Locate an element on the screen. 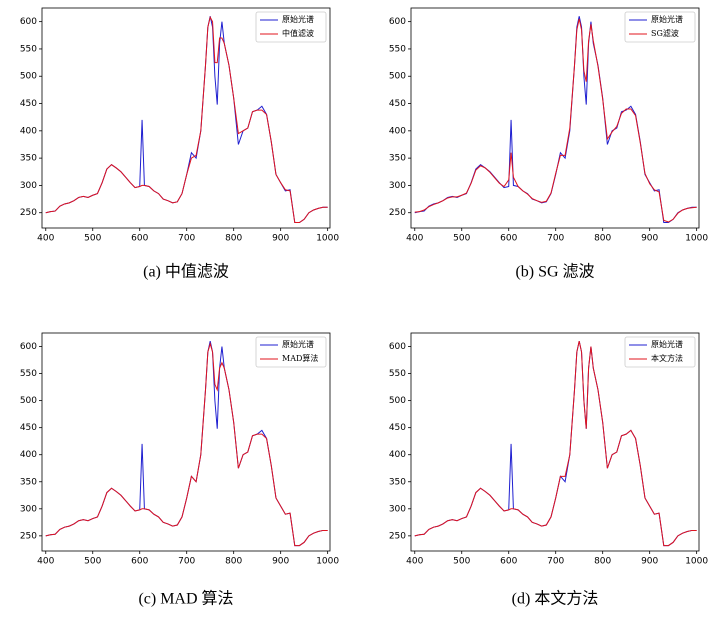 The height and width of the screenshot is (619, 715). legend-label: 本文方法 is located at coordinates (667, 358).